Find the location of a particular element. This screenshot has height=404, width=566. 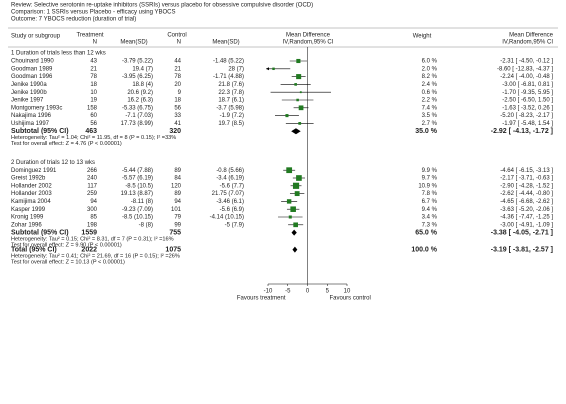

control-n: 41 is located at coordinates (177, 124).